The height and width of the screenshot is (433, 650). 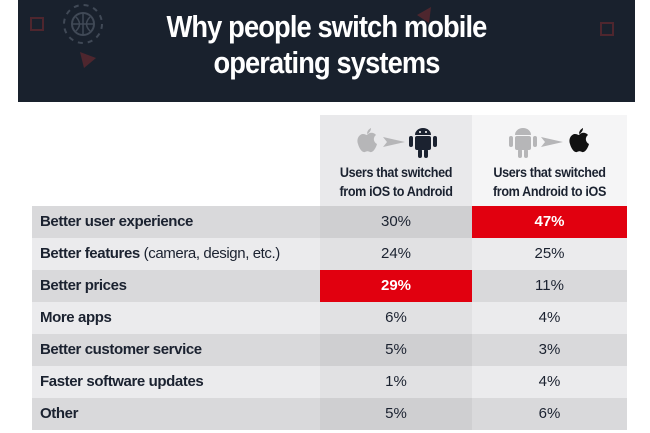 I want to click on table-row: More apps 6% 4%, so click(x=329, y=318).